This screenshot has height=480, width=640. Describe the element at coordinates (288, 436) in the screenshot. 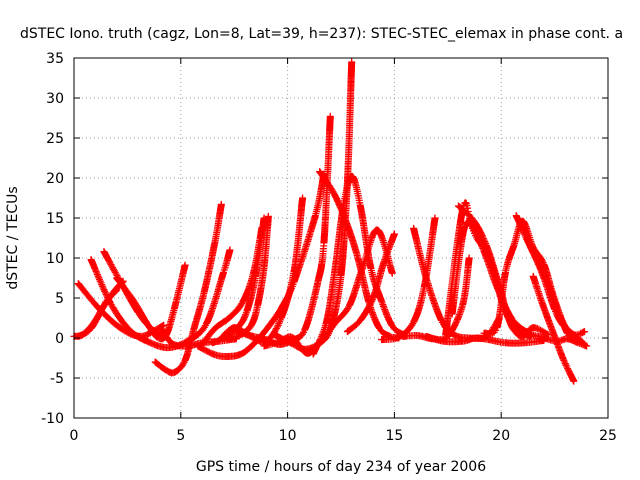

I see `x-tick-label: 10` at that location.